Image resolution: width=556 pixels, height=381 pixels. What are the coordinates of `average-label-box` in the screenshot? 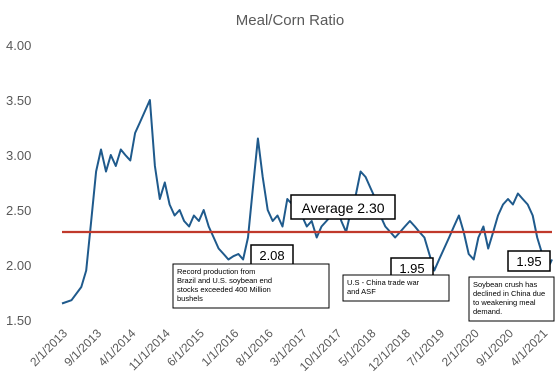 It's located at (343, 207).